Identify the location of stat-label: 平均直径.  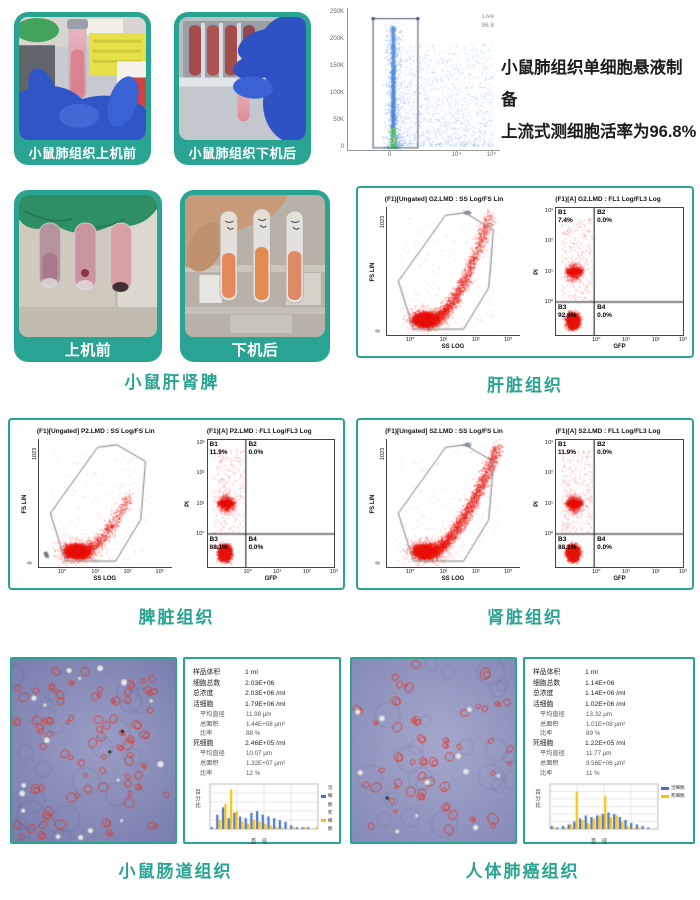
(552, 754).